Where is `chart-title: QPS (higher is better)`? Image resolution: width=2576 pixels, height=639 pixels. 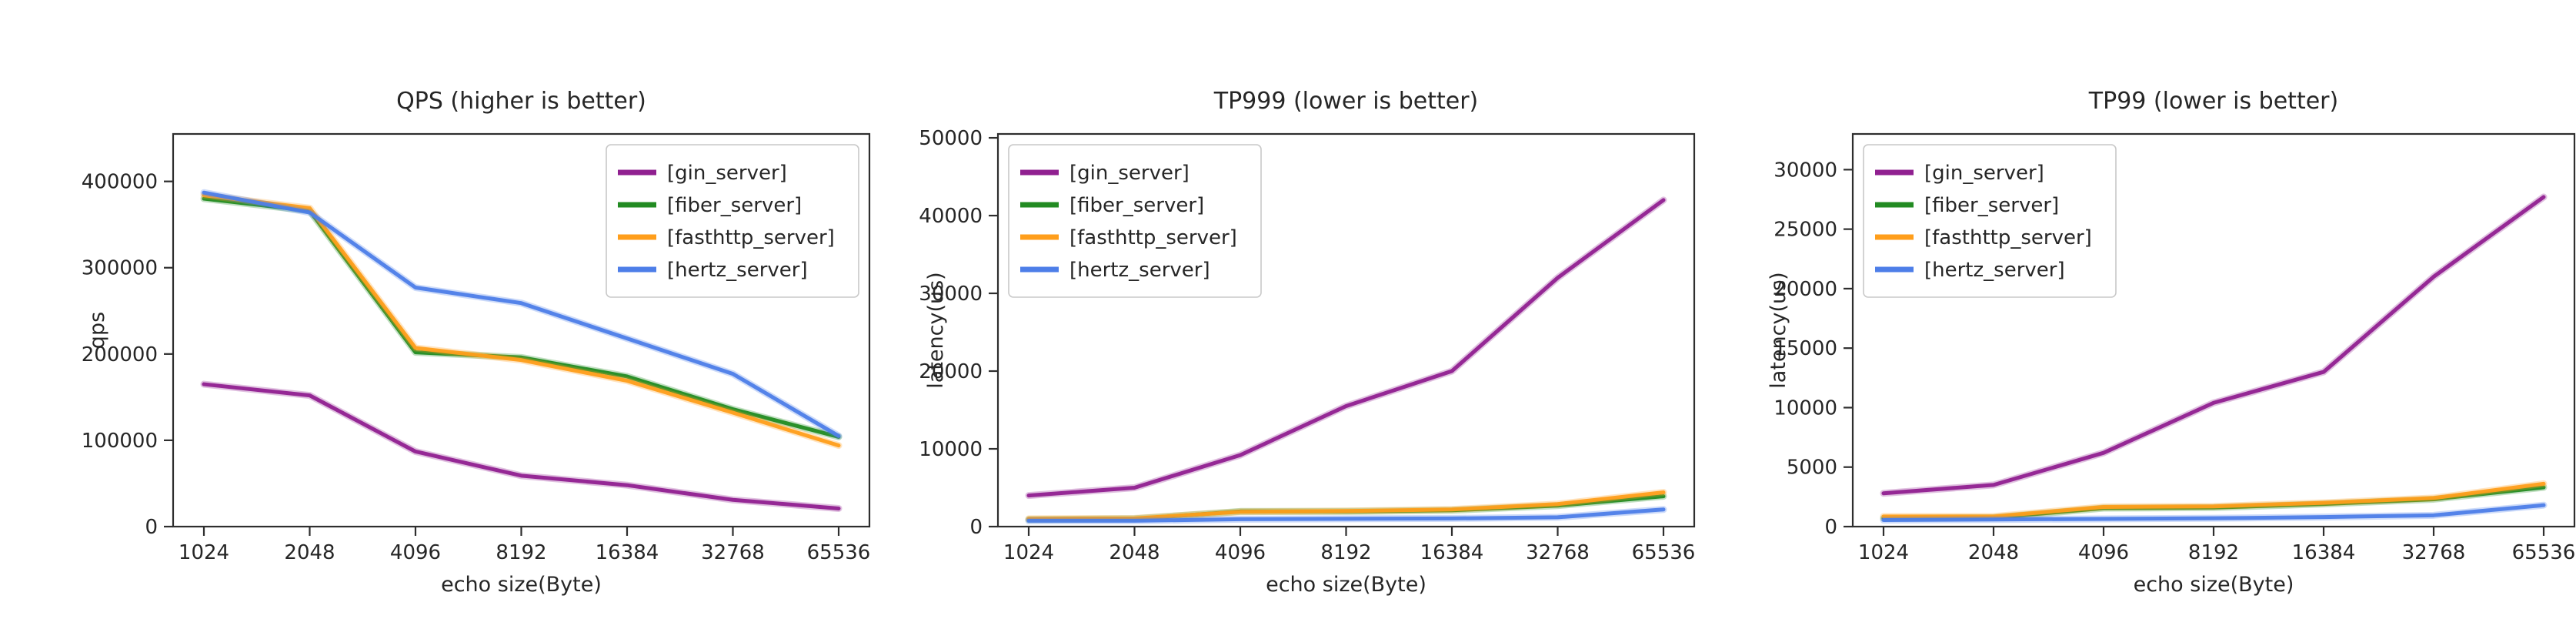 chart-title: QPS (higher is better) is located at coordinates (521, 102).